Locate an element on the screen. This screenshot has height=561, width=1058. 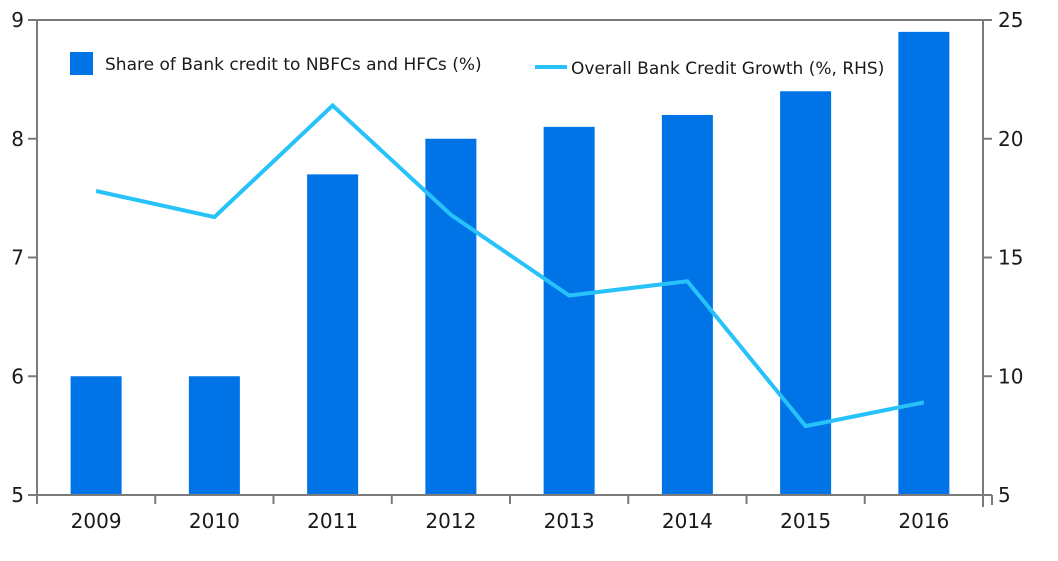
bar-2016 is located at coordinates (924, 263).